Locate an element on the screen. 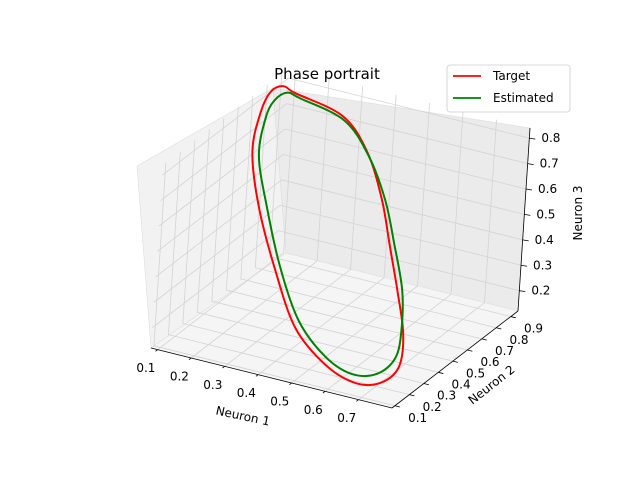 The image size is (640, 480). z-tick-label: 0.5 is located at coordinates (545, 214).